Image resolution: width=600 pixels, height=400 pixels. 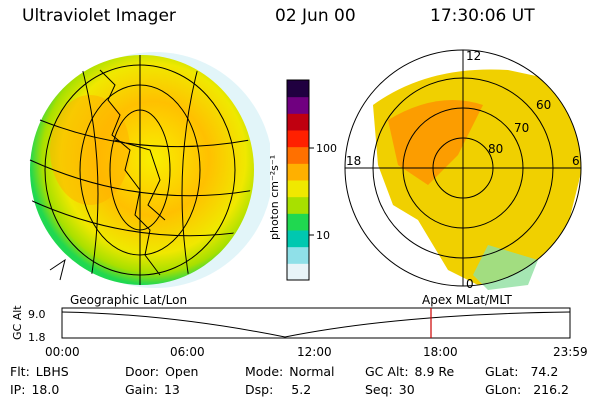 I want to click on door-readout: Door: Open, so click(x=162, y=371).